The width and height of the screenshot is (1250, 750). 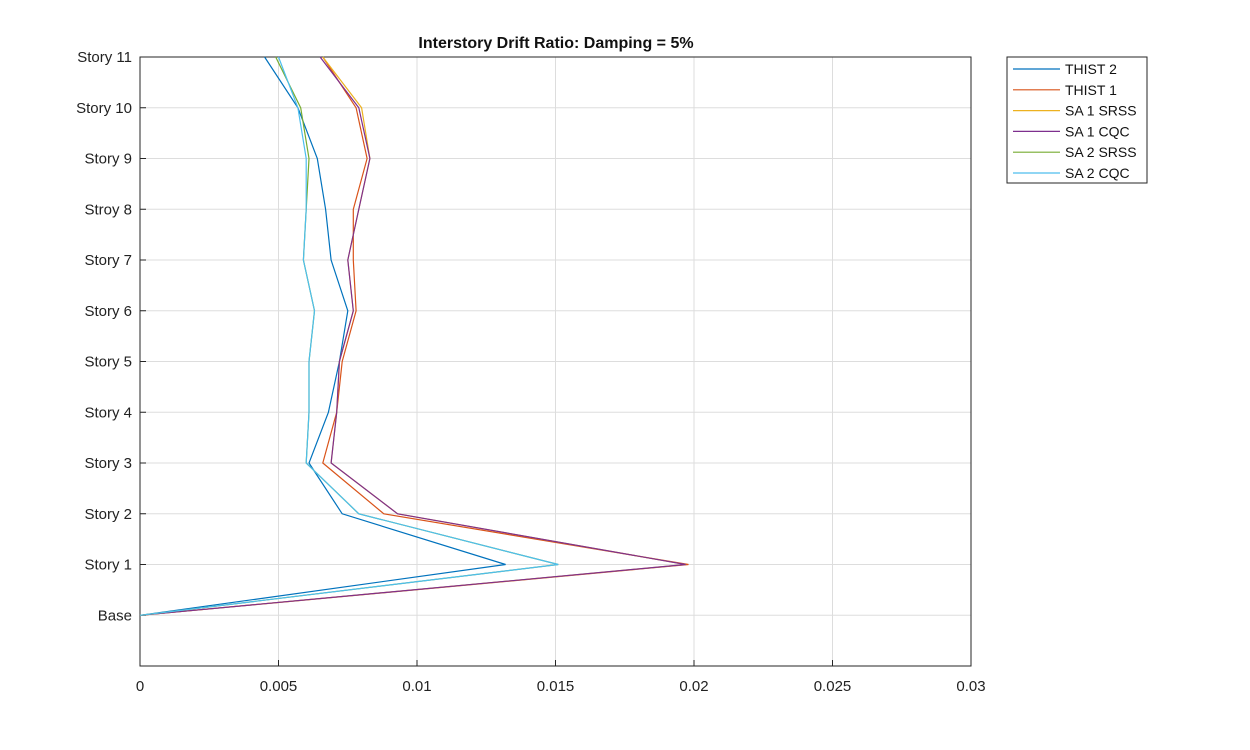 What do you see at coordinates (108, 412) in the screenshot?
I see `y-tick-label: Story 4` at bounding box center [108, 412].